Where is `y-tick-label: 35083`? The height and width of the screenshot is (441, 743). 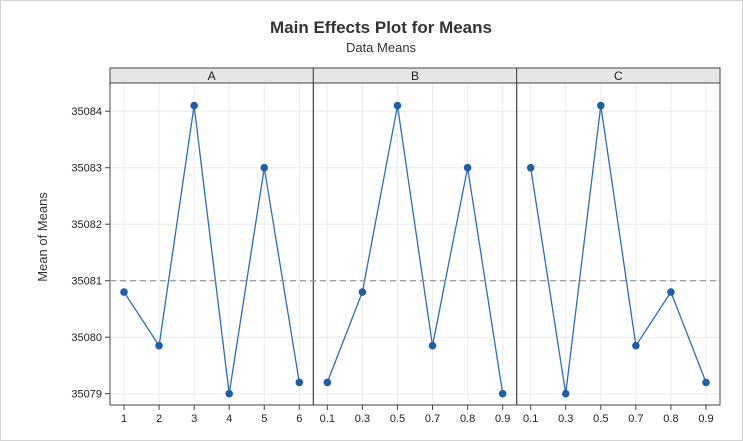 y-tick-label: 35083 is located at coordinates (86, 169).